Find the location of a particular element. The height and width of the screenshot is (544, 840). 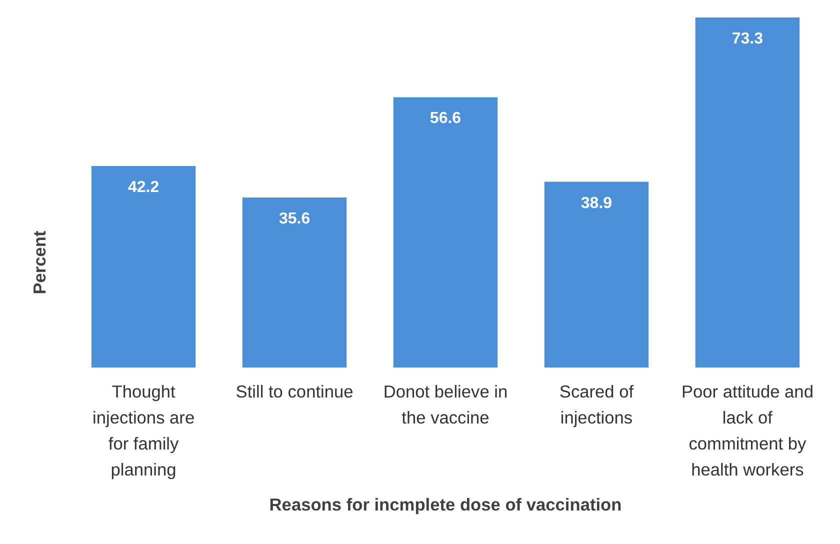

data-label: 56.6 is located at coordinates (446, 119).